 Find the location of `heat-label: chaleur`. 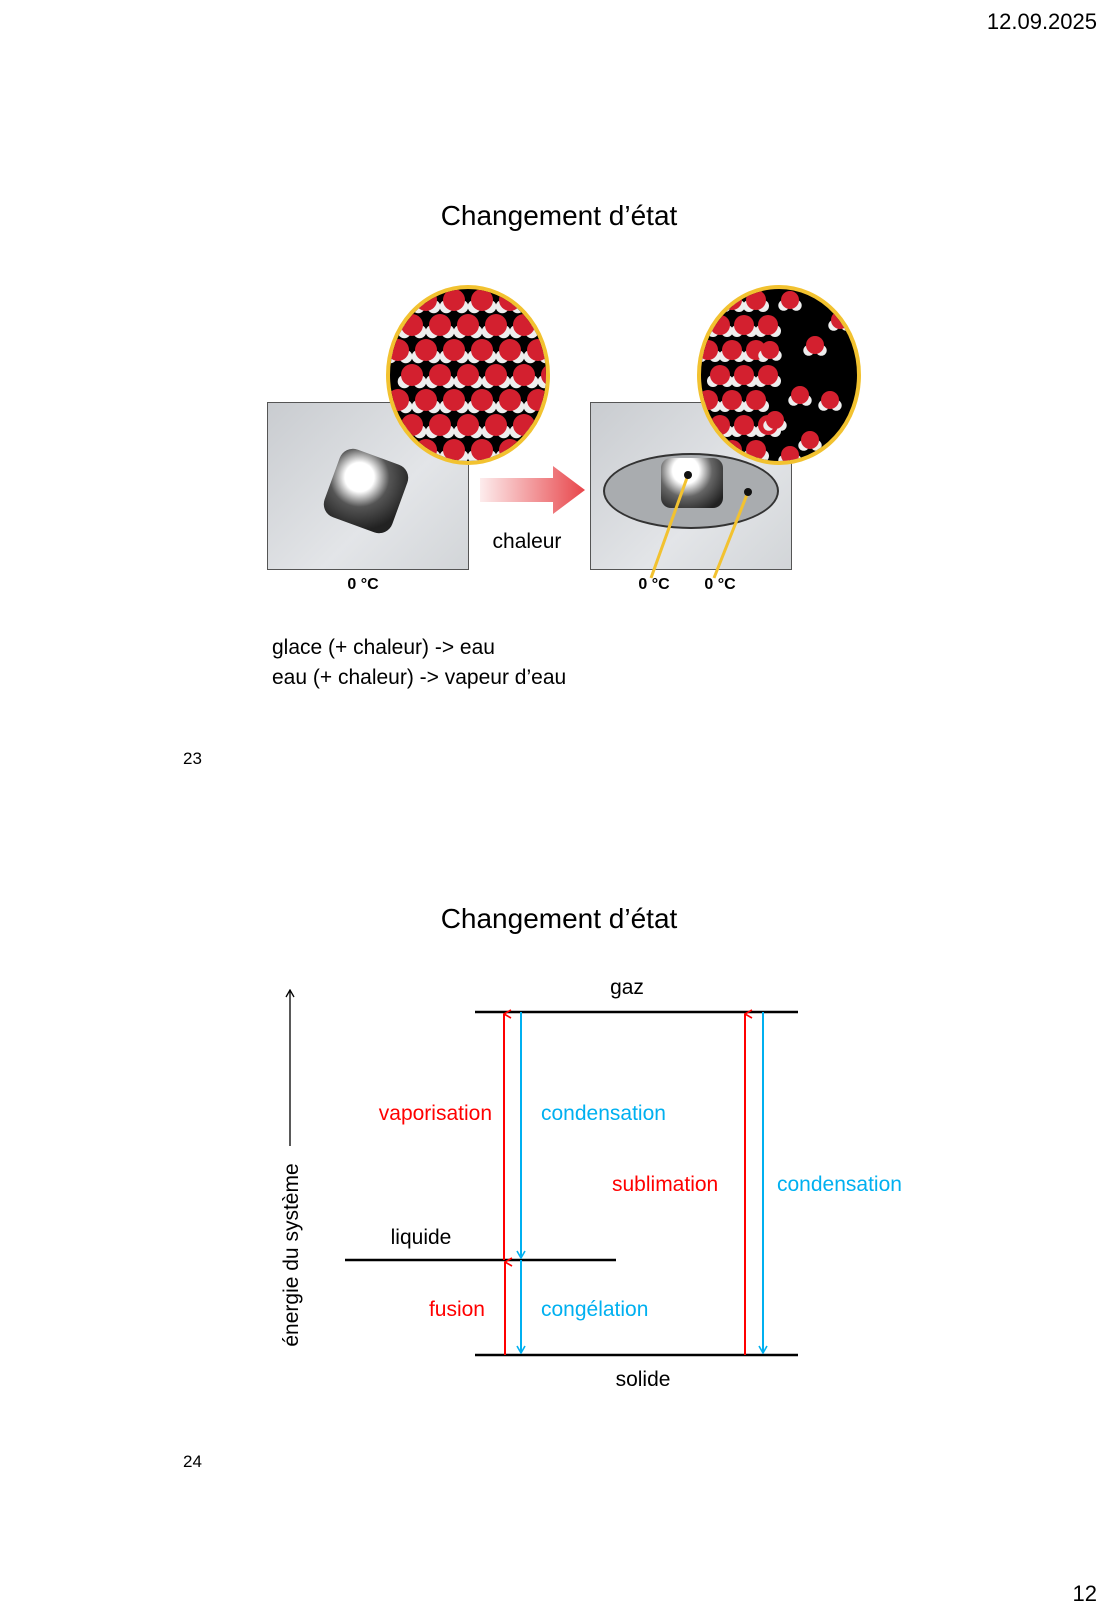

heat-label: chaleur is located at coordinates (527, 541).